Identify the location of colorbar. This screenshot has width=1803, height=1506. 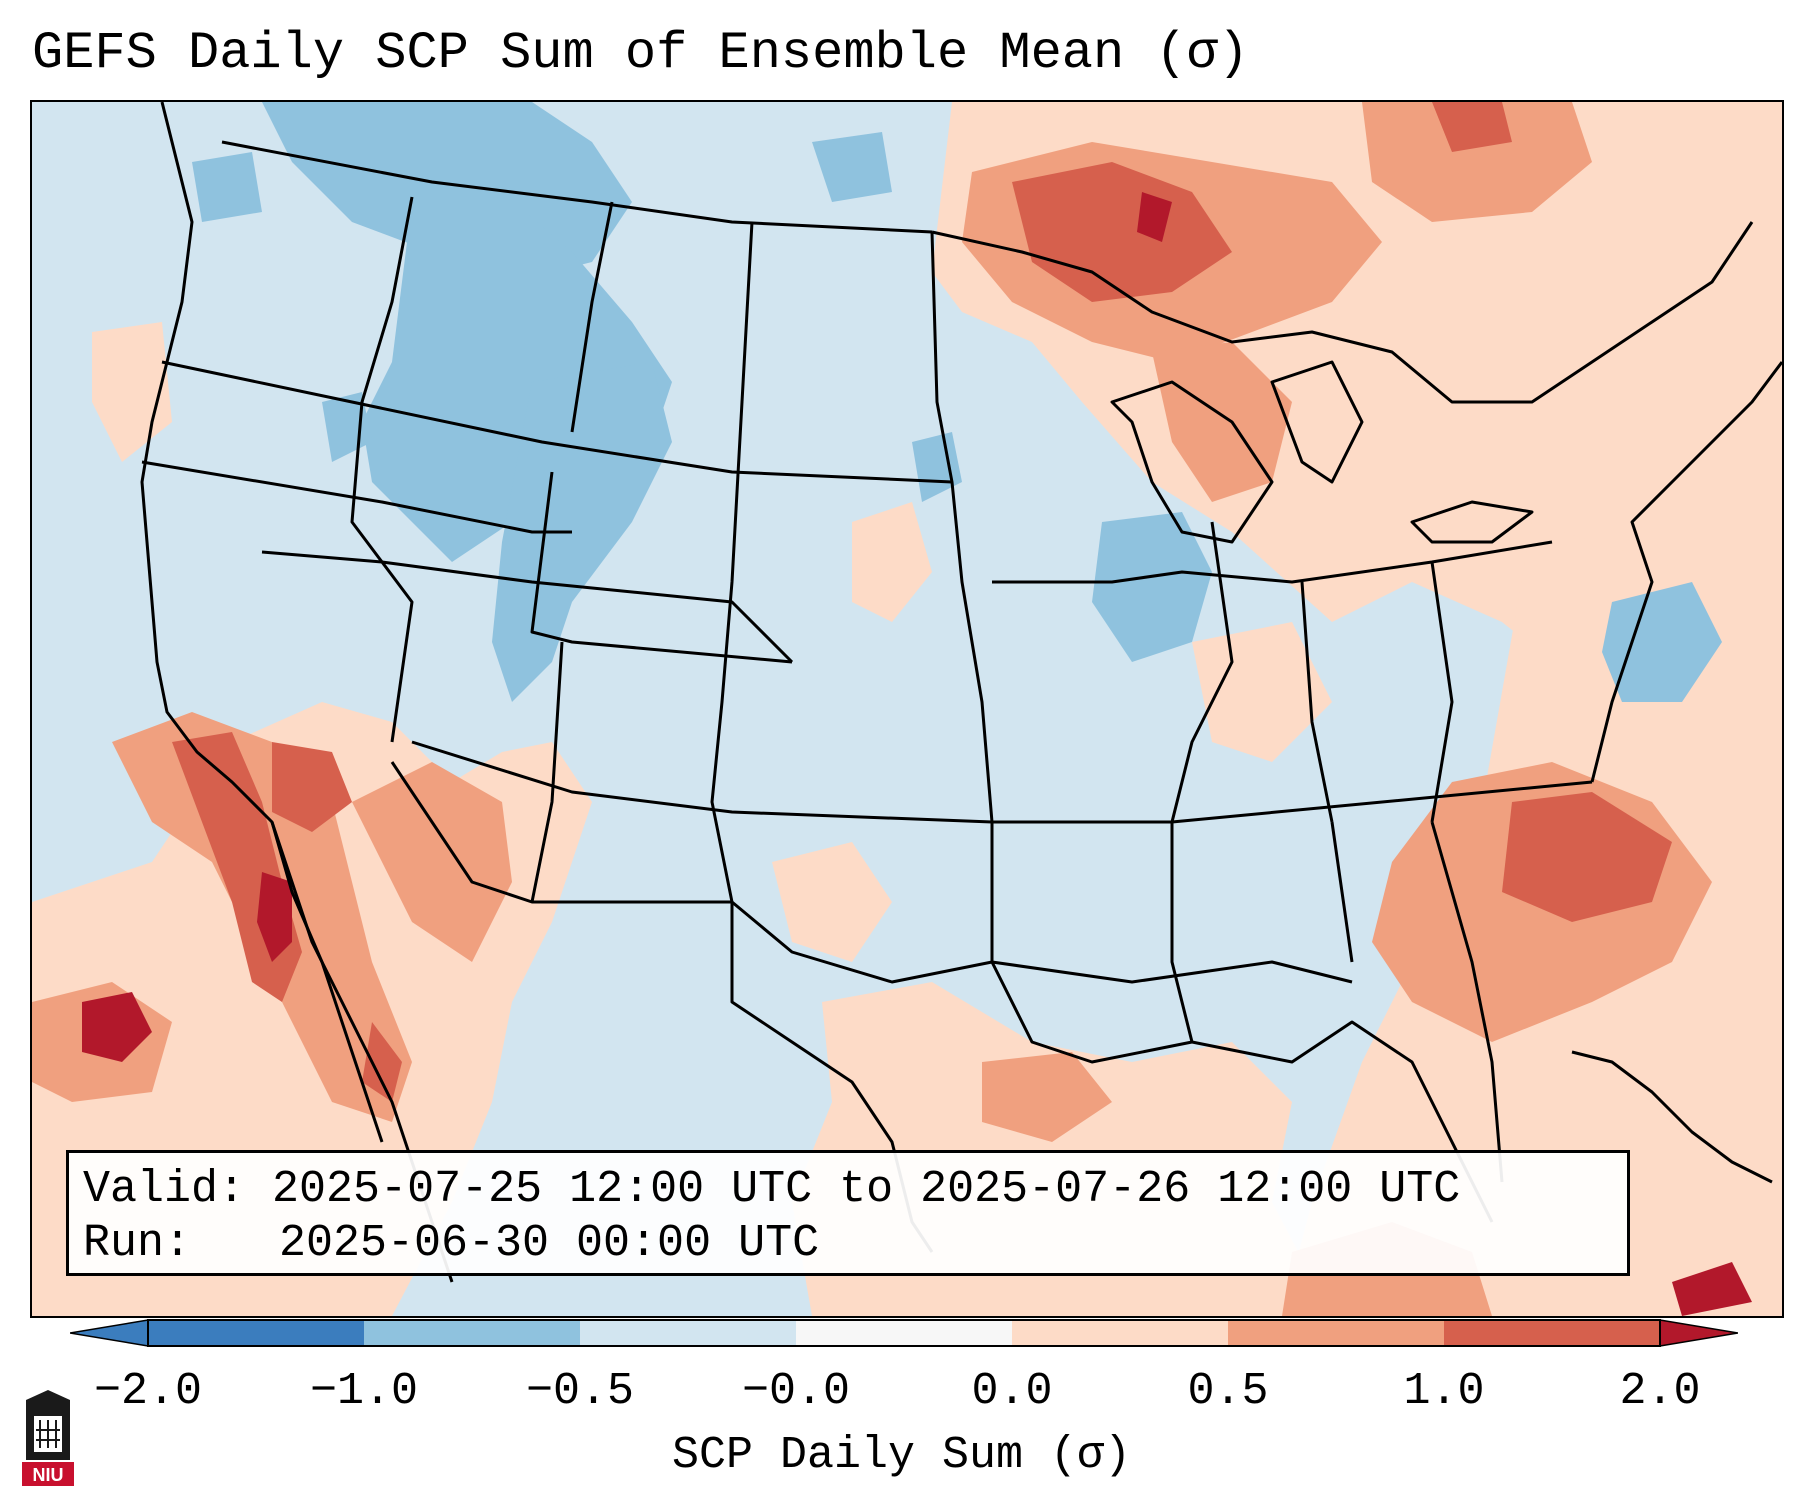
(904, 1333).